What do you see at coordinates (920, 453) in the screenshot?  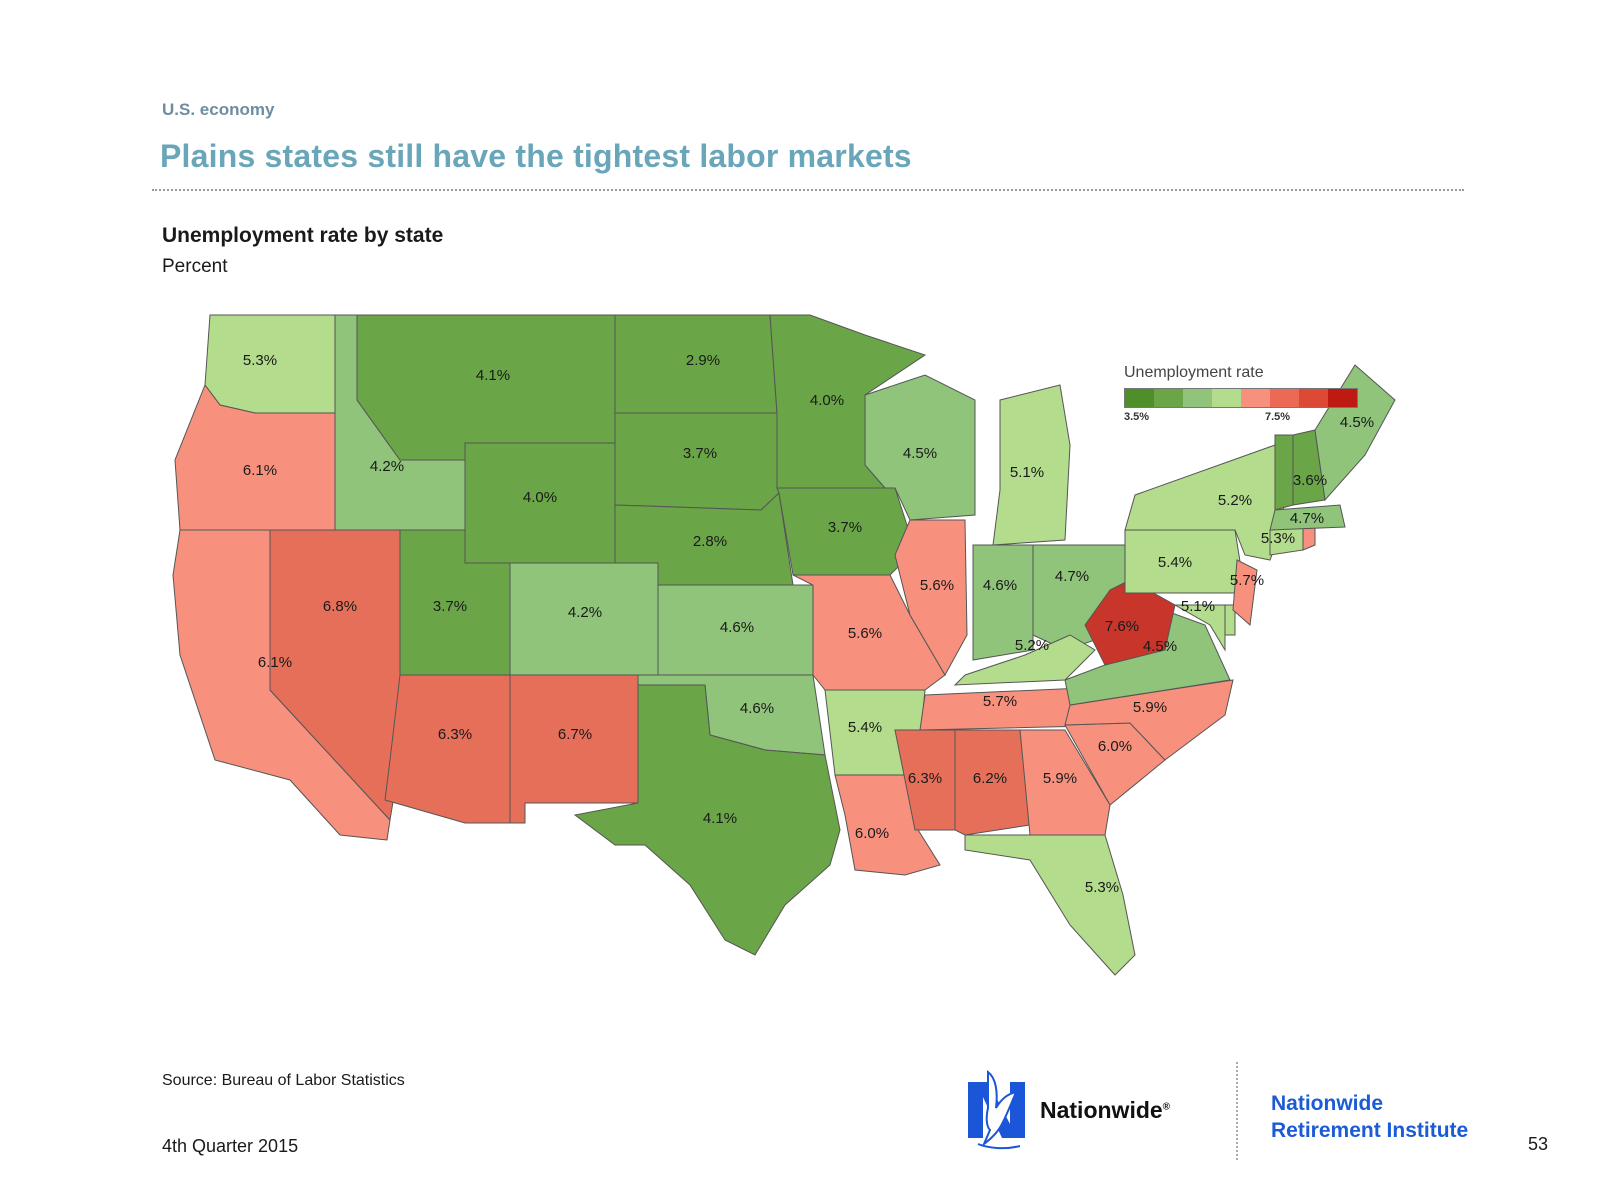 I see `state-value-wi: 4.5%` at bounding box center [920, 453].